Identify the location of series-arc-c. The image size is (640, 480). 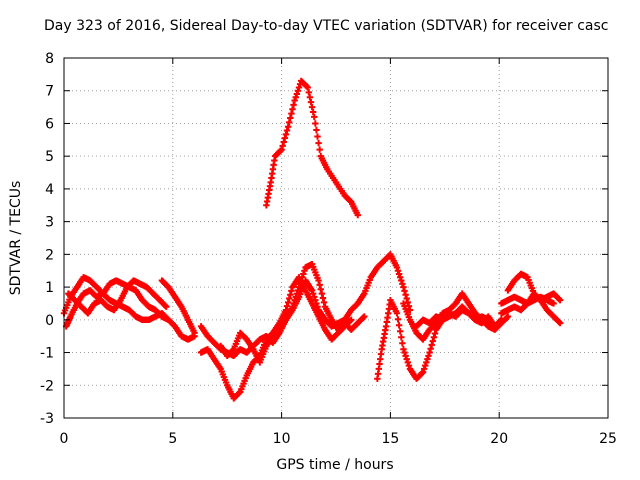
(117, 297).